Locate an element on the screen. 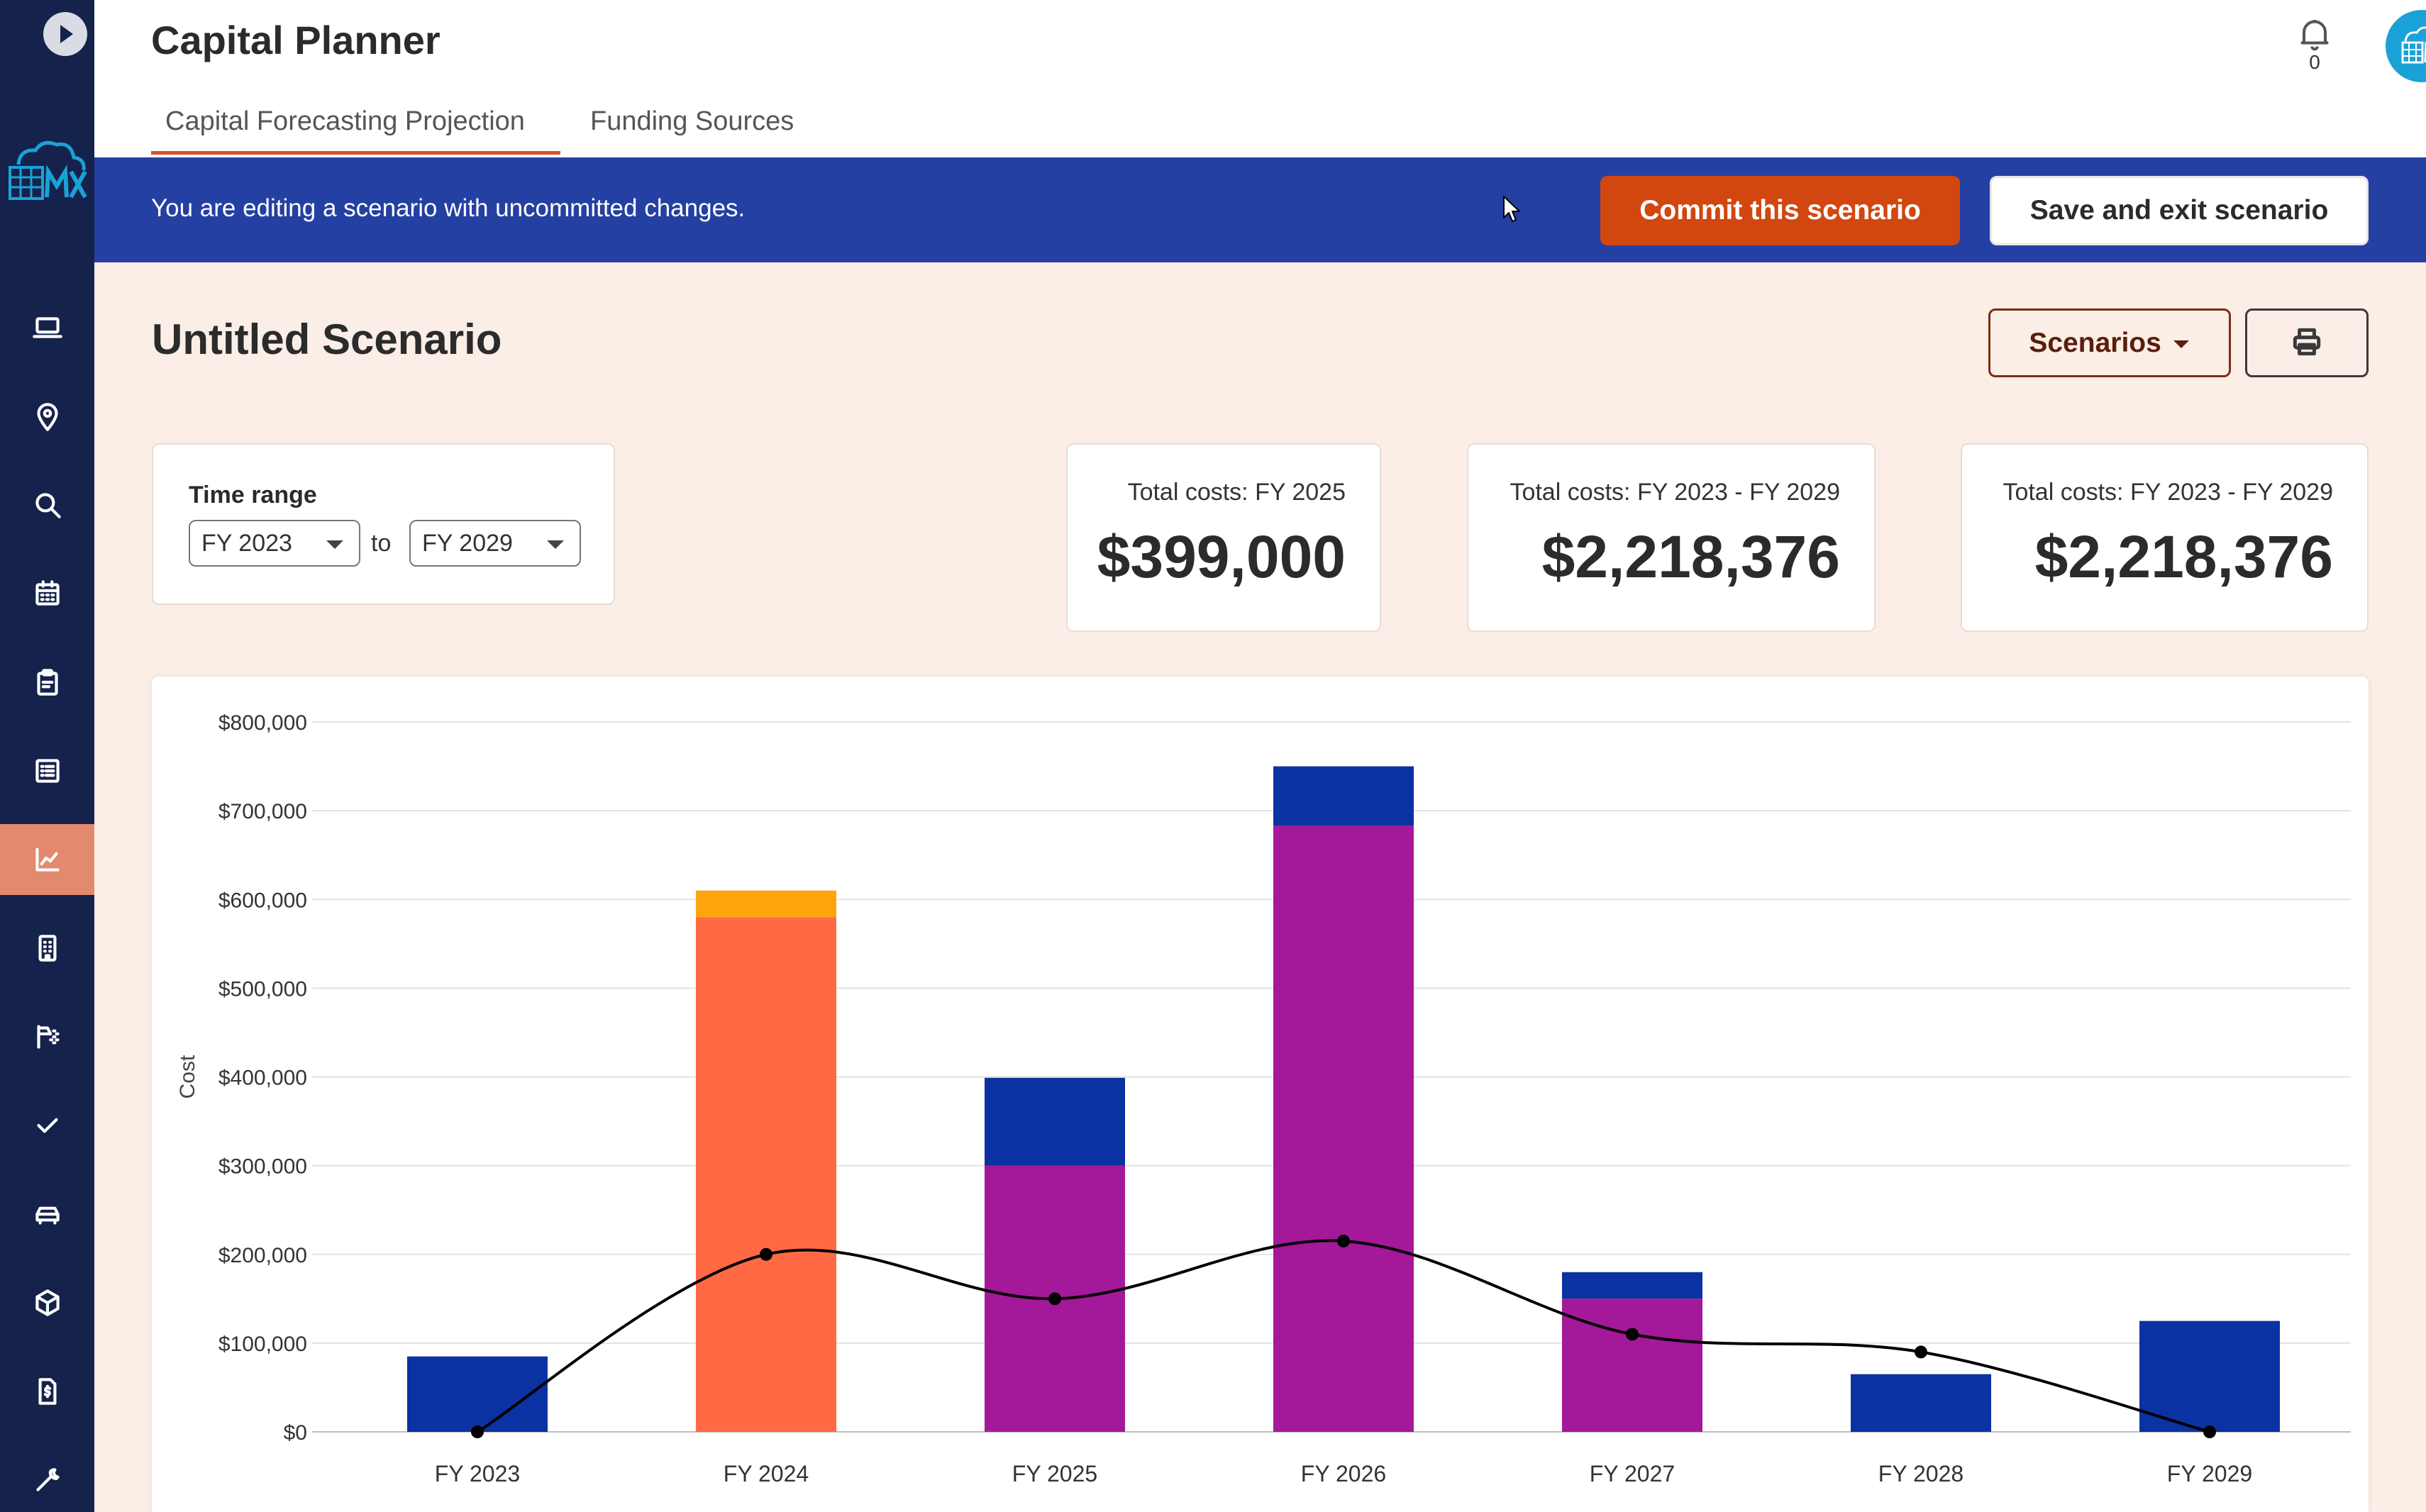 This screenshot has width=2426, height=1512. time-range-label: Time range is located at coordinates (253, 495).